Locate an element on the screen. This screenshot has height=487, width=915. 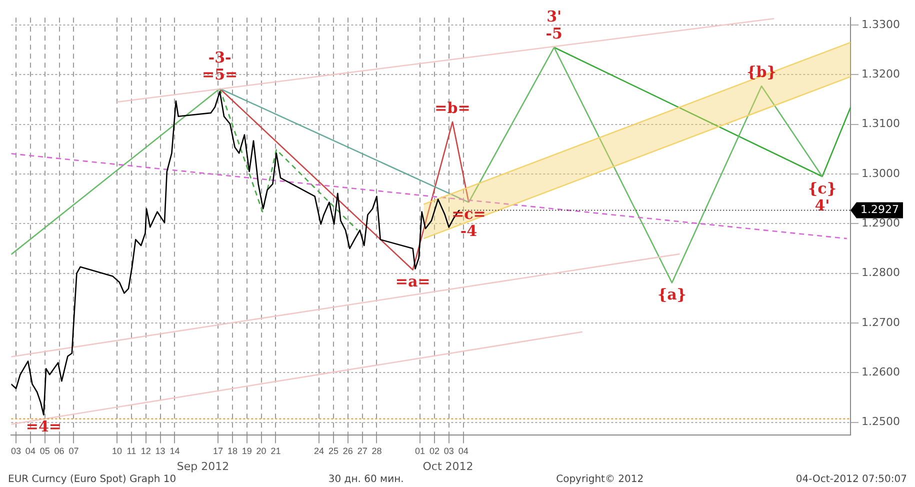
annotation: {b} is located at coordinates (761, 72).